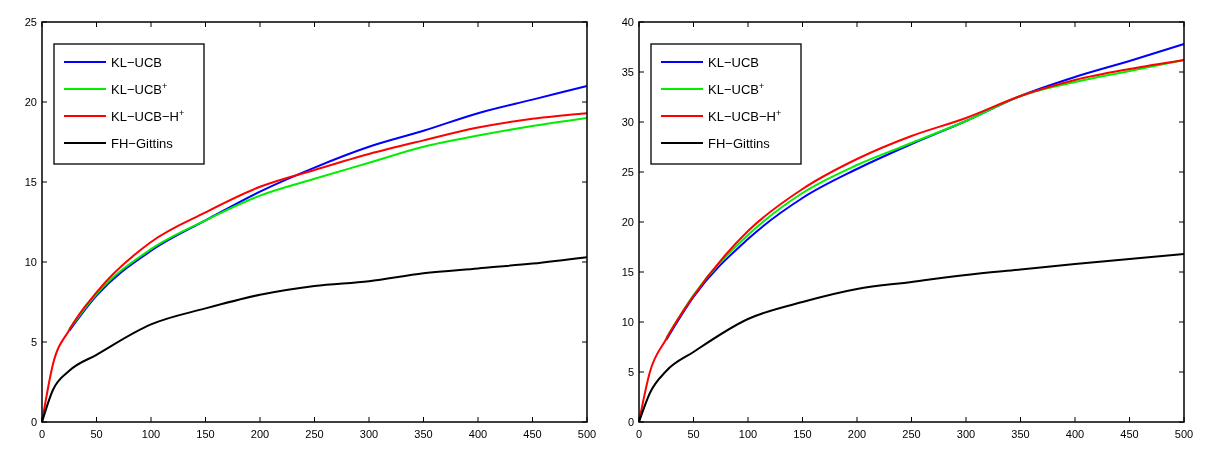  What do you see at coordinates (627, 122) in the screenshot?
I see `y-tick-label: 30` at bounding box center [627, 122].